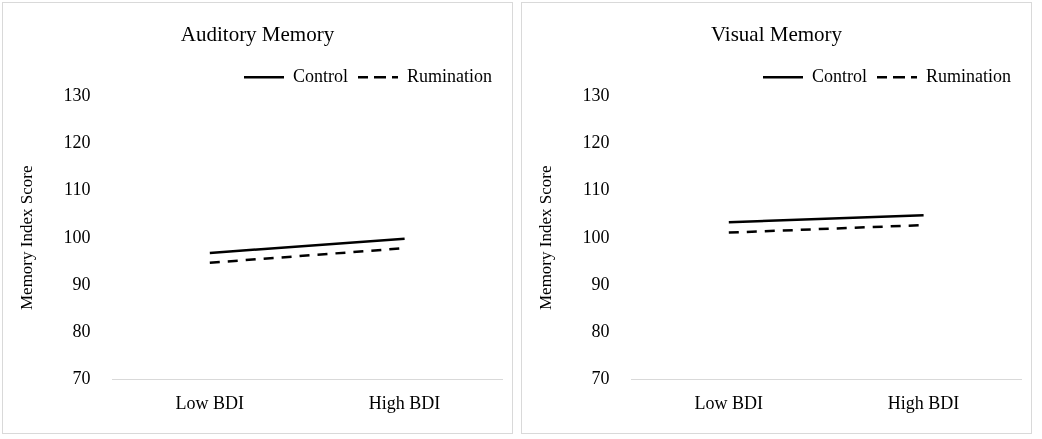 The height and width of the screenshot is (439, 1042). Describe the element at coordinates (257, 34) in the screenshot. I see `chart-title: Auditory Memory` at that location.